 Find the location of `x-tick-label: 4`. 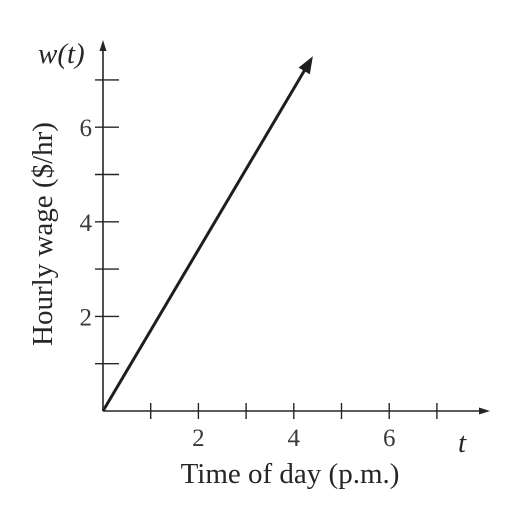

x-tick-label: 4 is located at coordinates (294, 438).